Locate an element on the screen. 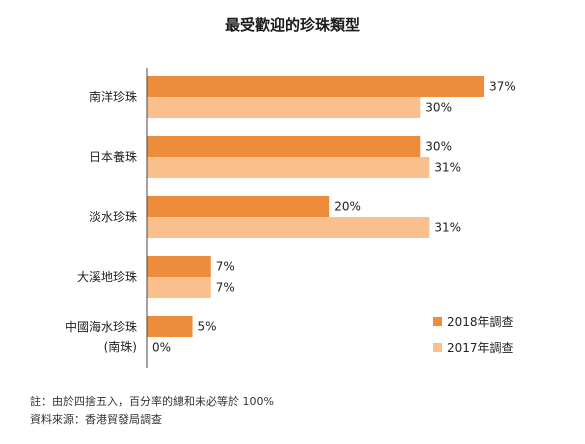  legend-swatch-2017 is located at coordinates (437, 347).